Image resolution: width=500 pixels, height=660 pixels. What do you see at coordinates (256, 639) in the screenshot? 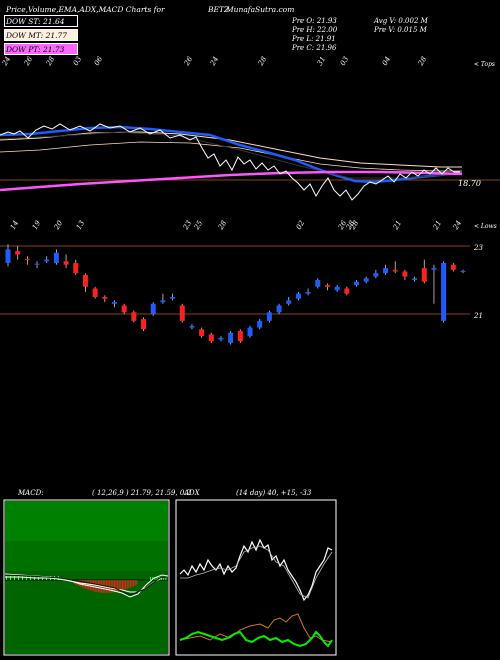
I see `plus-di-line` at bounding box center [256, 639].